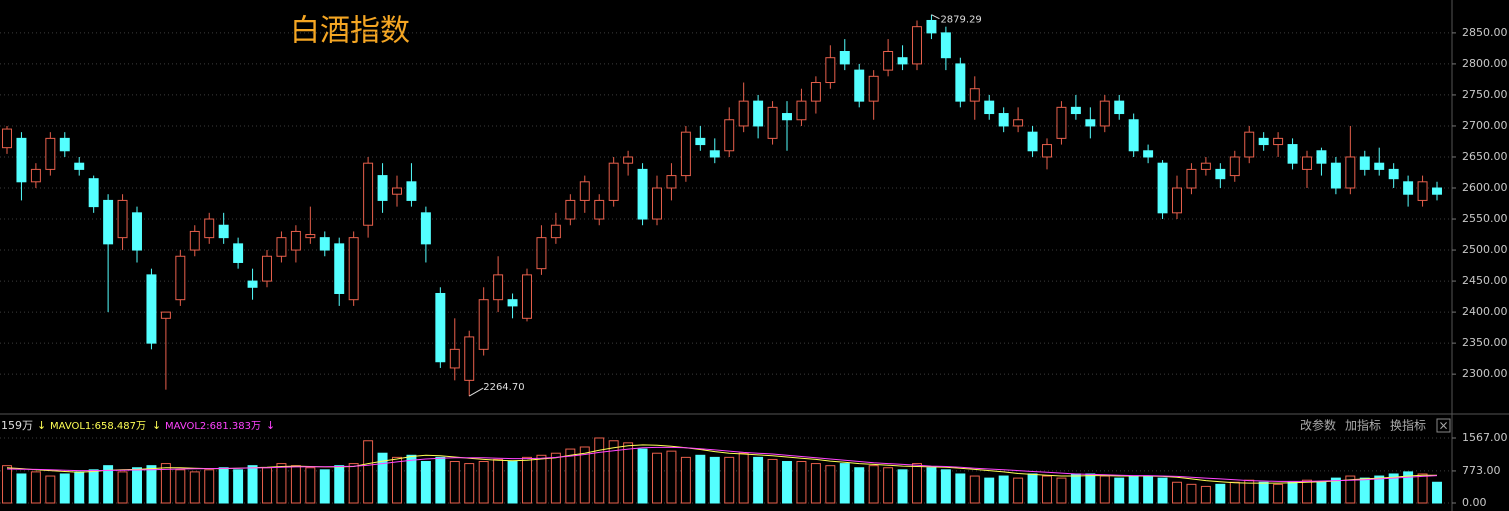  Describe the element at coordinates (1485, 94) in the screenshot. I see `y-tick-label: 2750.00` at that location.